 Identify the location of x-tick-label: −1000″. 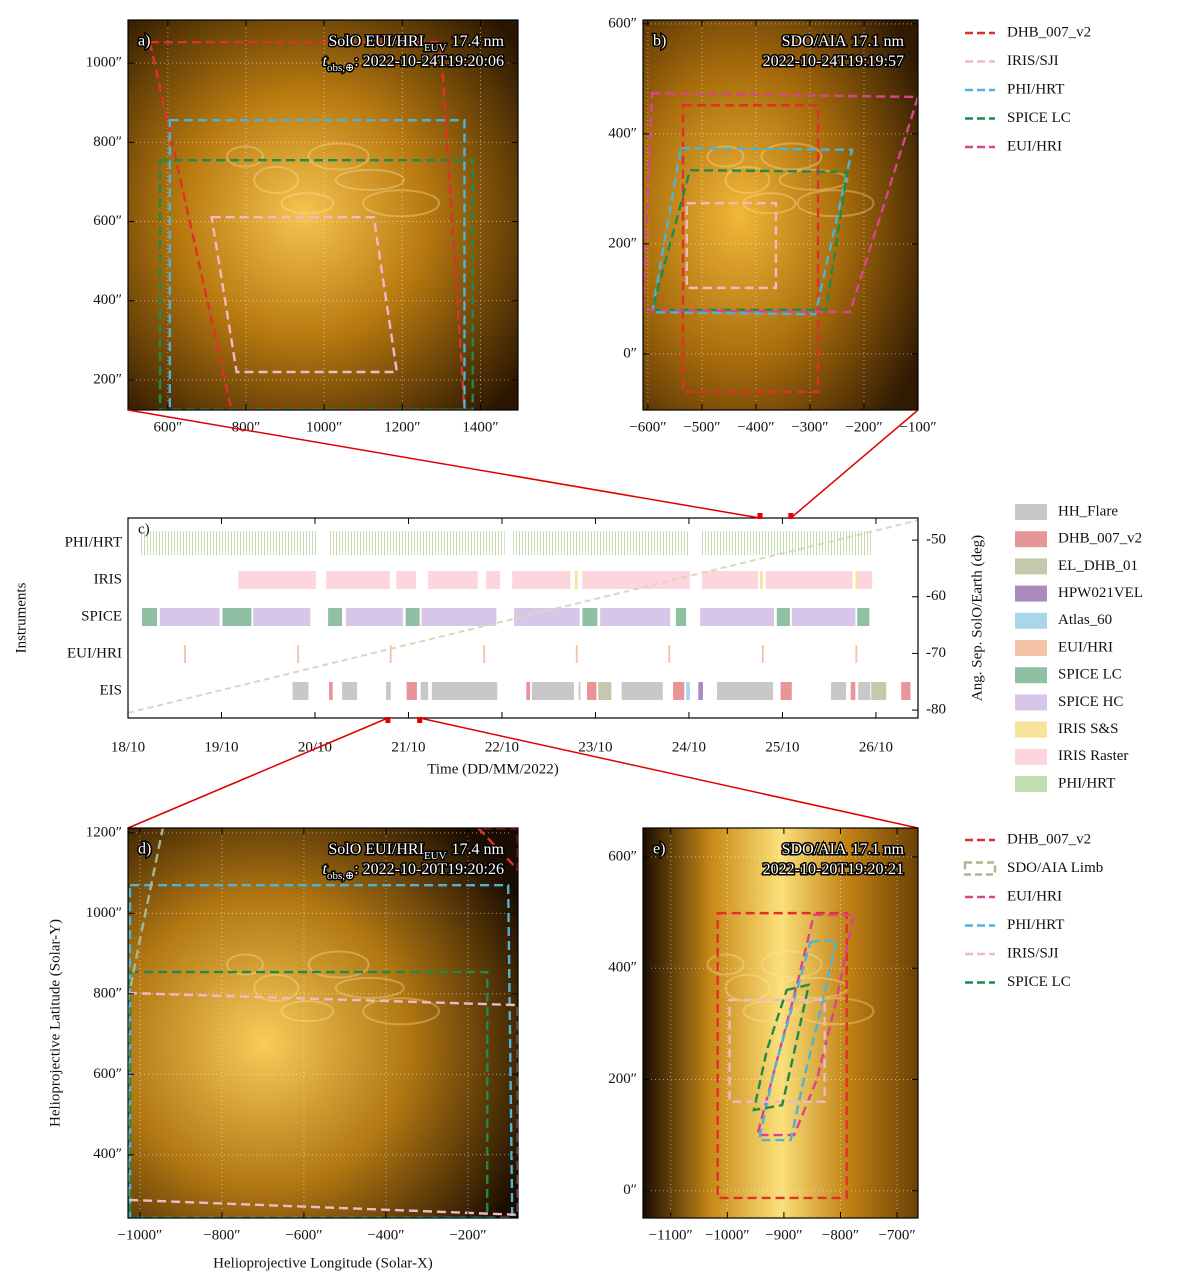
(140, 1235).